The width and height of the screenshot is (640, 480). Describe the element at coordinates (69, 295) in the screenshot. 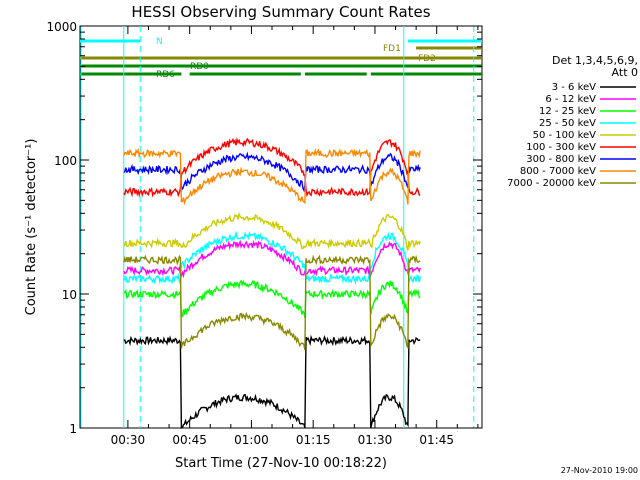

I see `y-tick-label-1: 10` at that location.